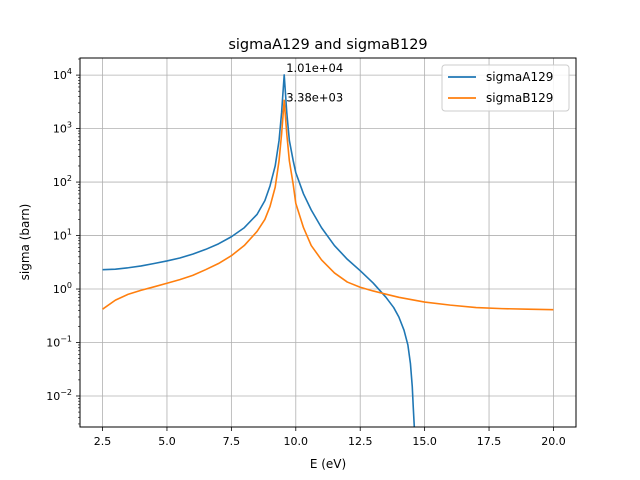 The height and width of the screenshot is (480, 640). What do you see at coordinates (505, 88) in the screenshot?
I see `legend: sigmaA129 sigmaB129` at bounding box center [505, 88].